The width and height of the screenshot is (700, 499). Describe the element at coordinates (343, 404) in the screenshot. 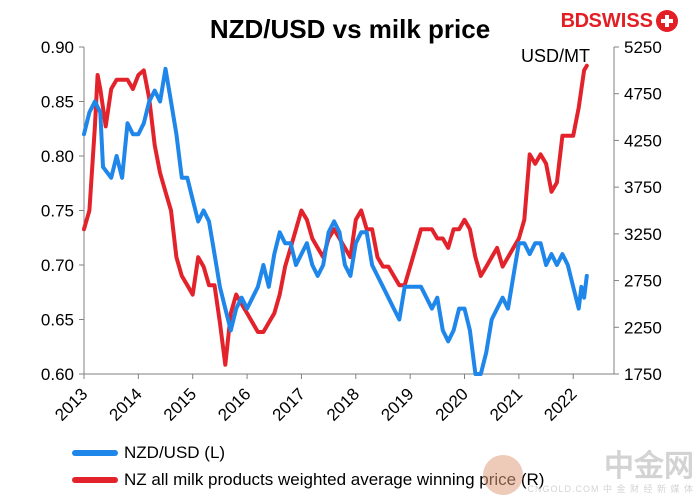

I see `x-axis-tick-label: 2018` at that location.